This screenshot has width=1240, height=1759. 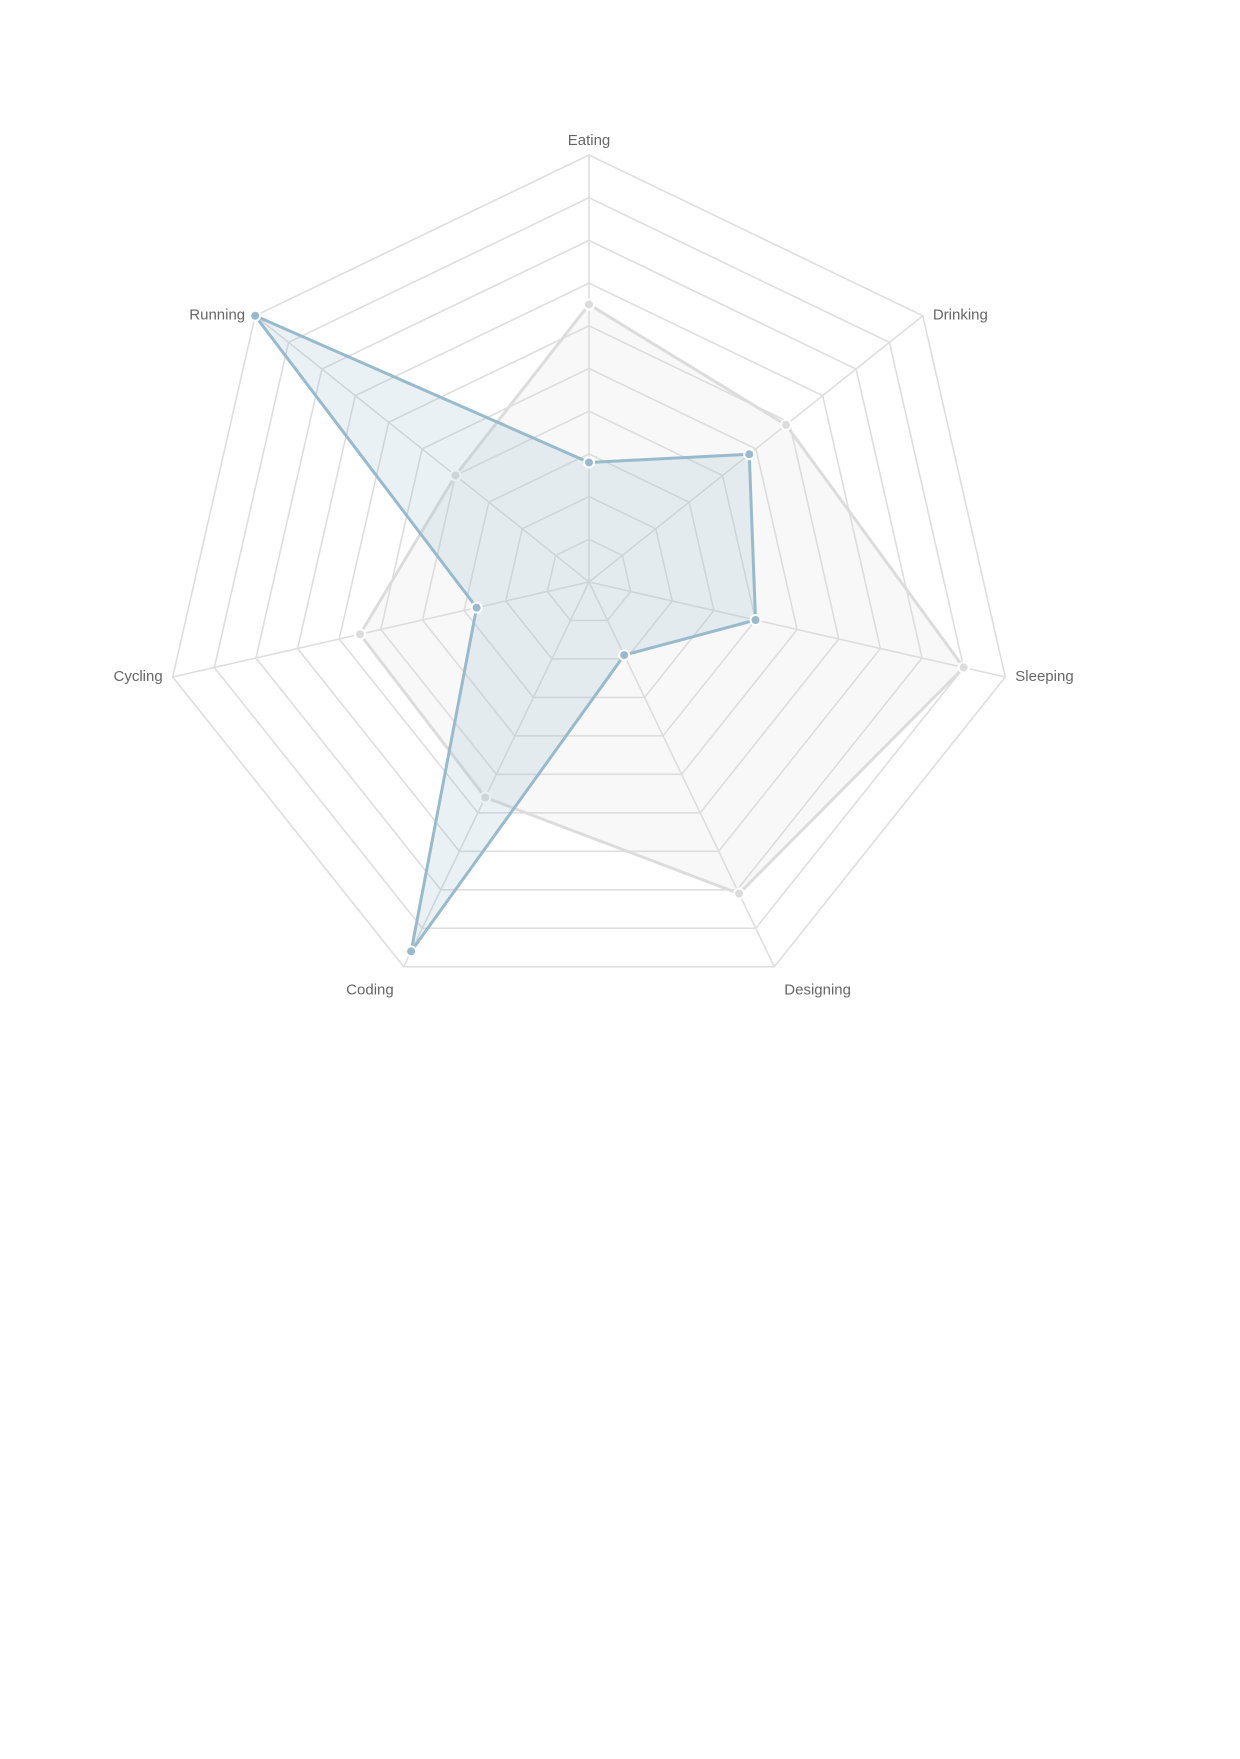 I want to click on axis-label-drinking: Drinking, so click(x=960, y=315).